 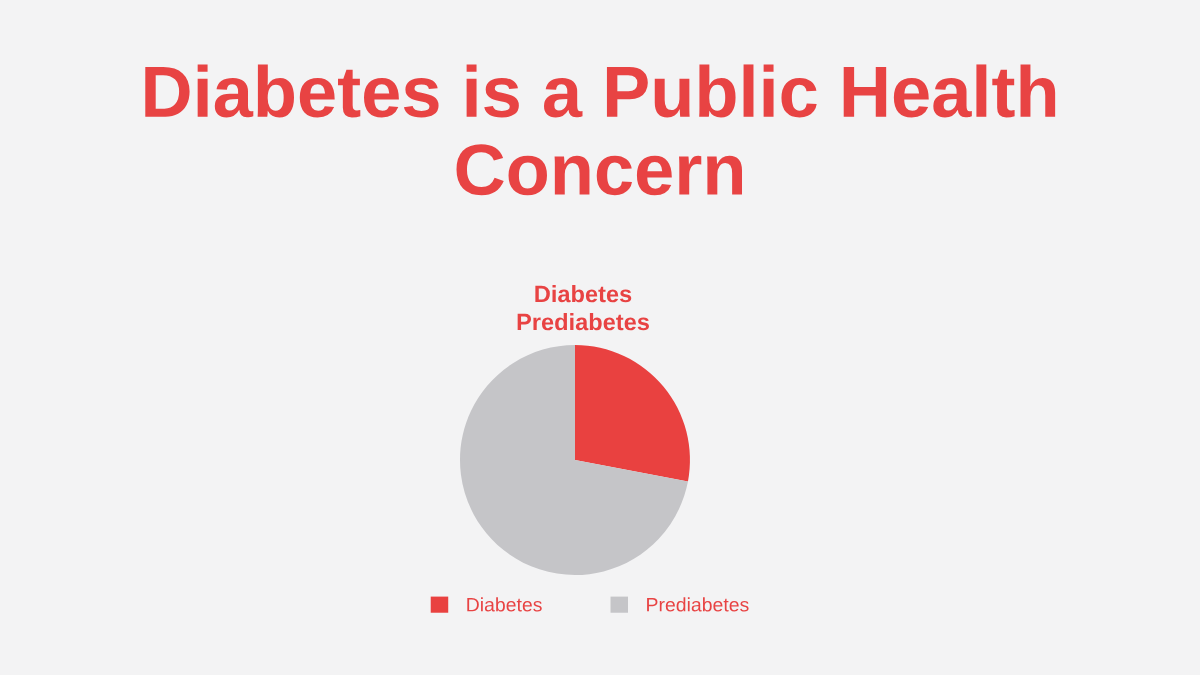 I want to click on chart-title: Diabetes is a Public Health Concern, so click(x=600, y=130).